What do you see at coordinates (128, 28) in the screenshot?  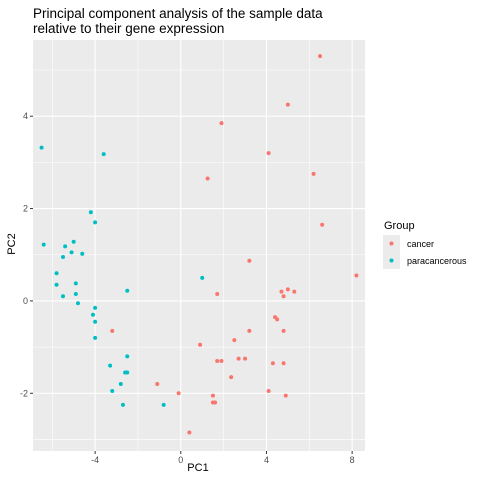 I see `chart-title-line-2: relative to their gene expression` at bounding box center [128, 28].